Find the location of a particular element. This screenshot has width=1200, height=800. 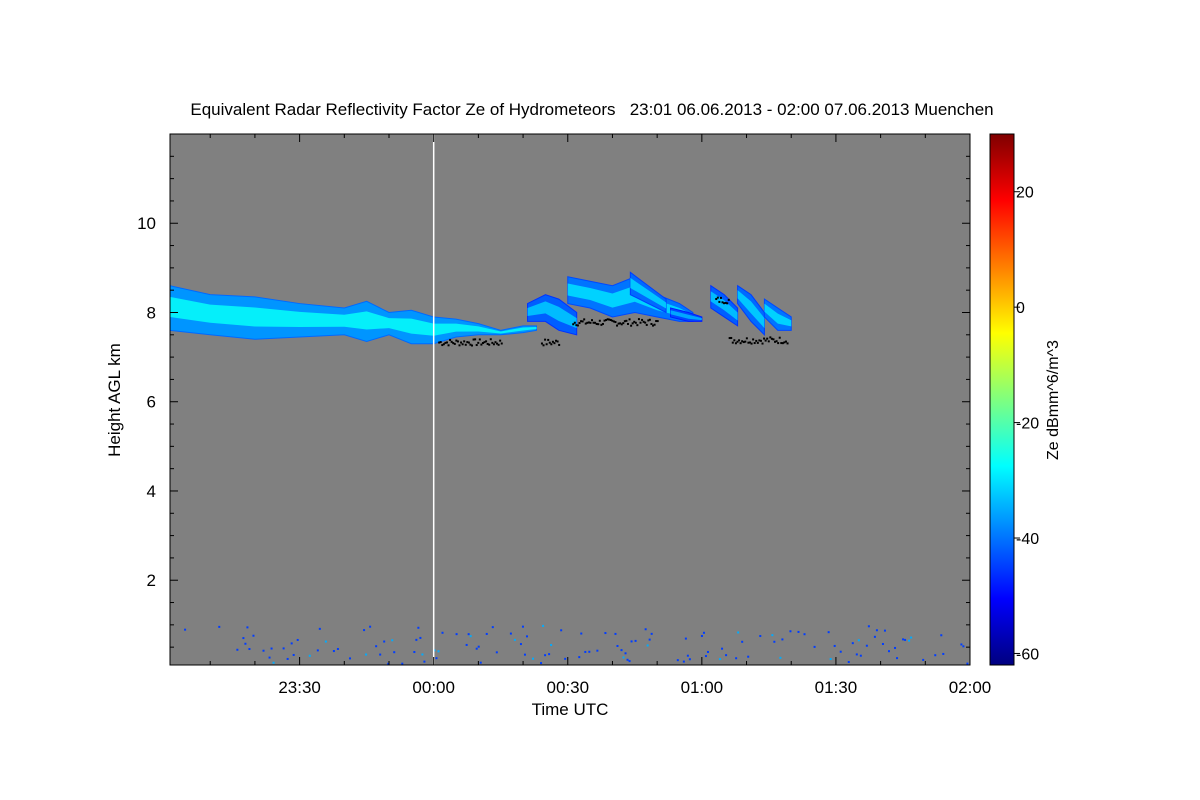

colorbar-ticks: 20 0 -20 -40 -60 is located at coordinates (1026, 424).